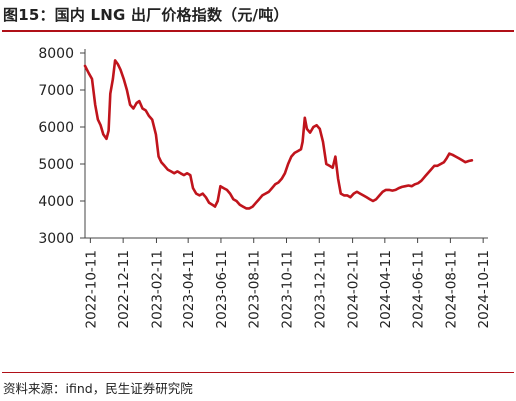 This screenshot has width=516, height=401. Describe the element at coordinates (56, 54) in the screenshot. I see `y-tick-label: 8000` at that location.